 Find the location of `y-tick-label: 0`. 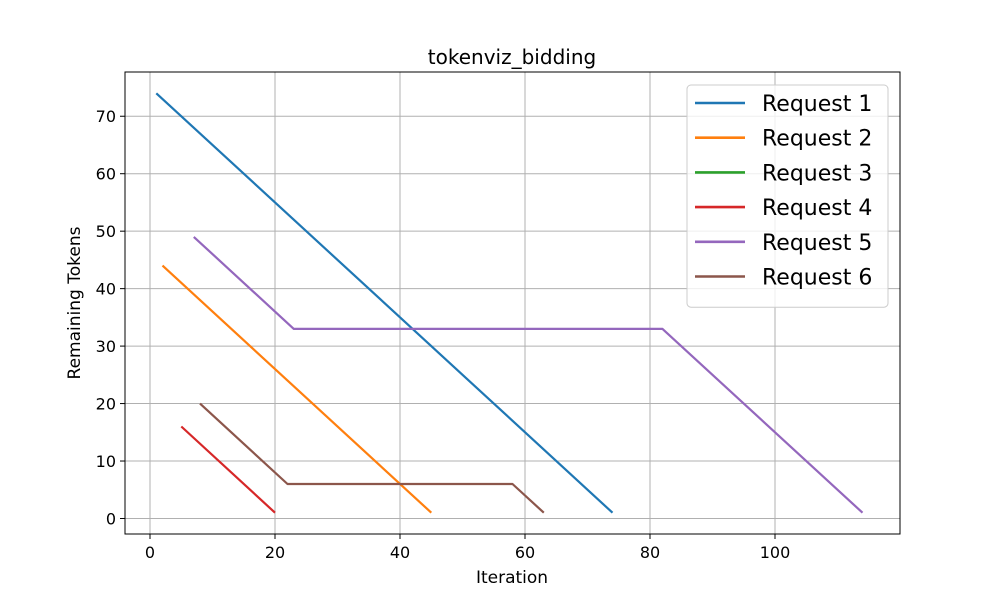

y-tick-label: 0 is located at coordinates (111, 518).